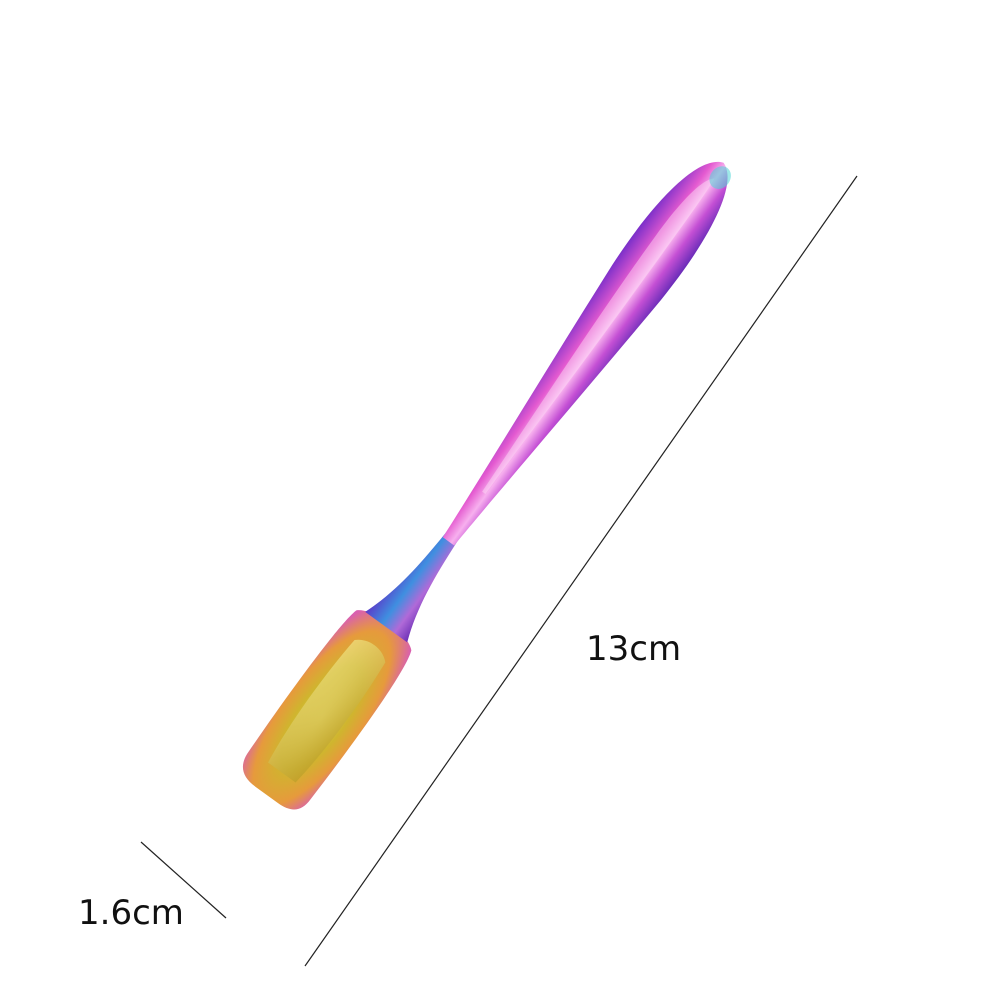  I want to click on spoon-handle, so click(585, 353).